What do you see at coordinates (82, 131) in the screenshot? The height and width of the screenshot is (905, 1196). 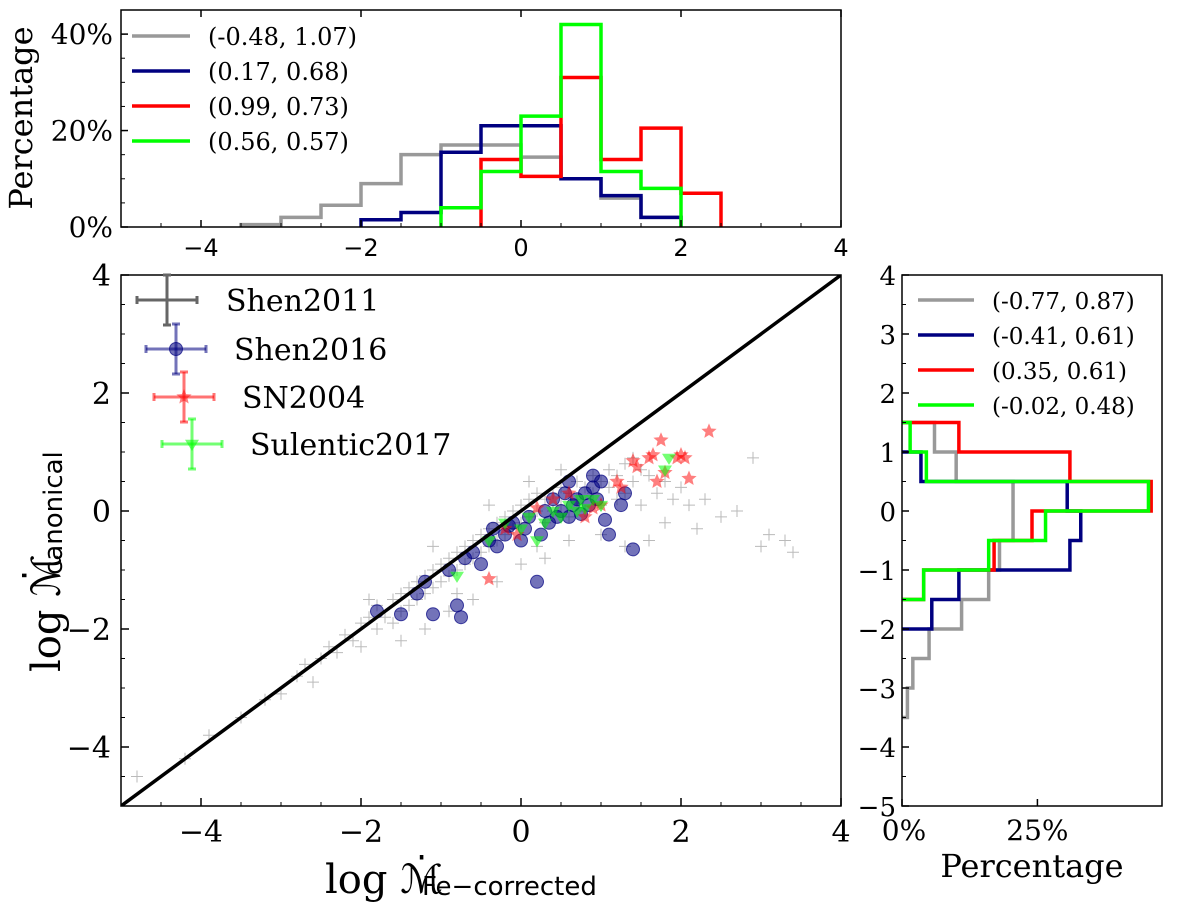 I see `top-ytick-label: 20%` at bounding box center [82, 131].